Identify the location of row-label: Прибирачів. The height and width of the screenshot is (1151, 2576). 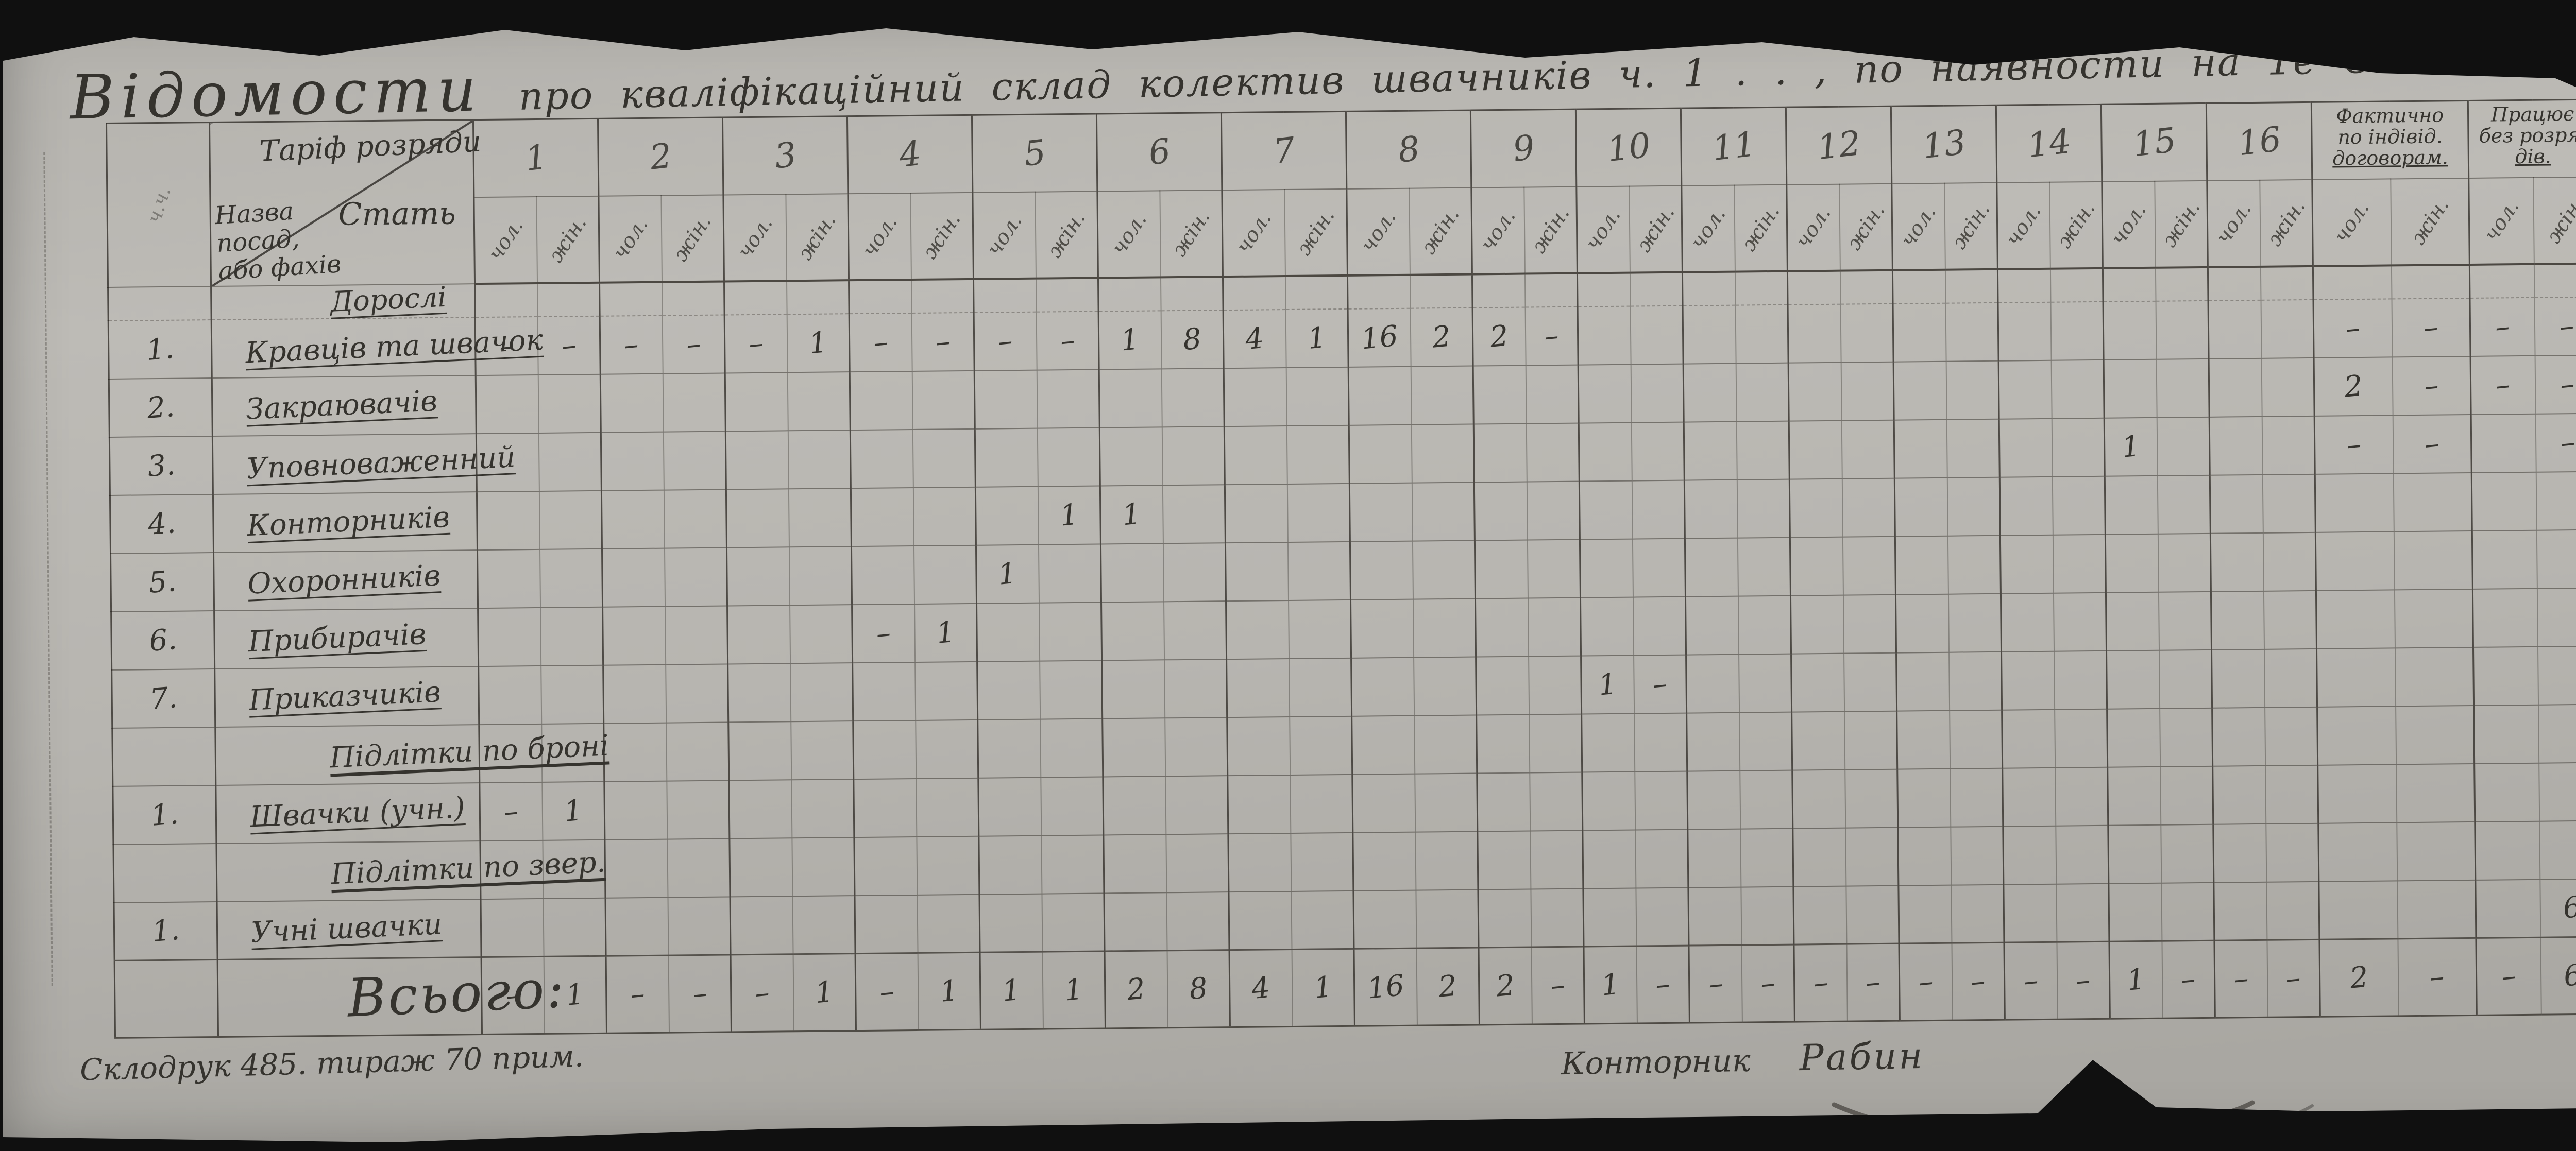
(346, 638).